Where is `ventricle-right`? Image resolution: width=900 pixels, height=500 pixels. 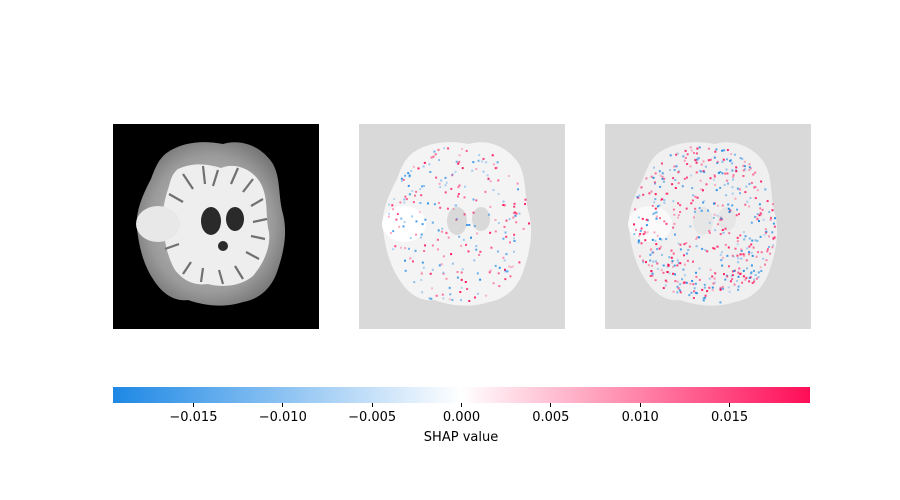 ventricle-right is located at coordinates (235, 219).